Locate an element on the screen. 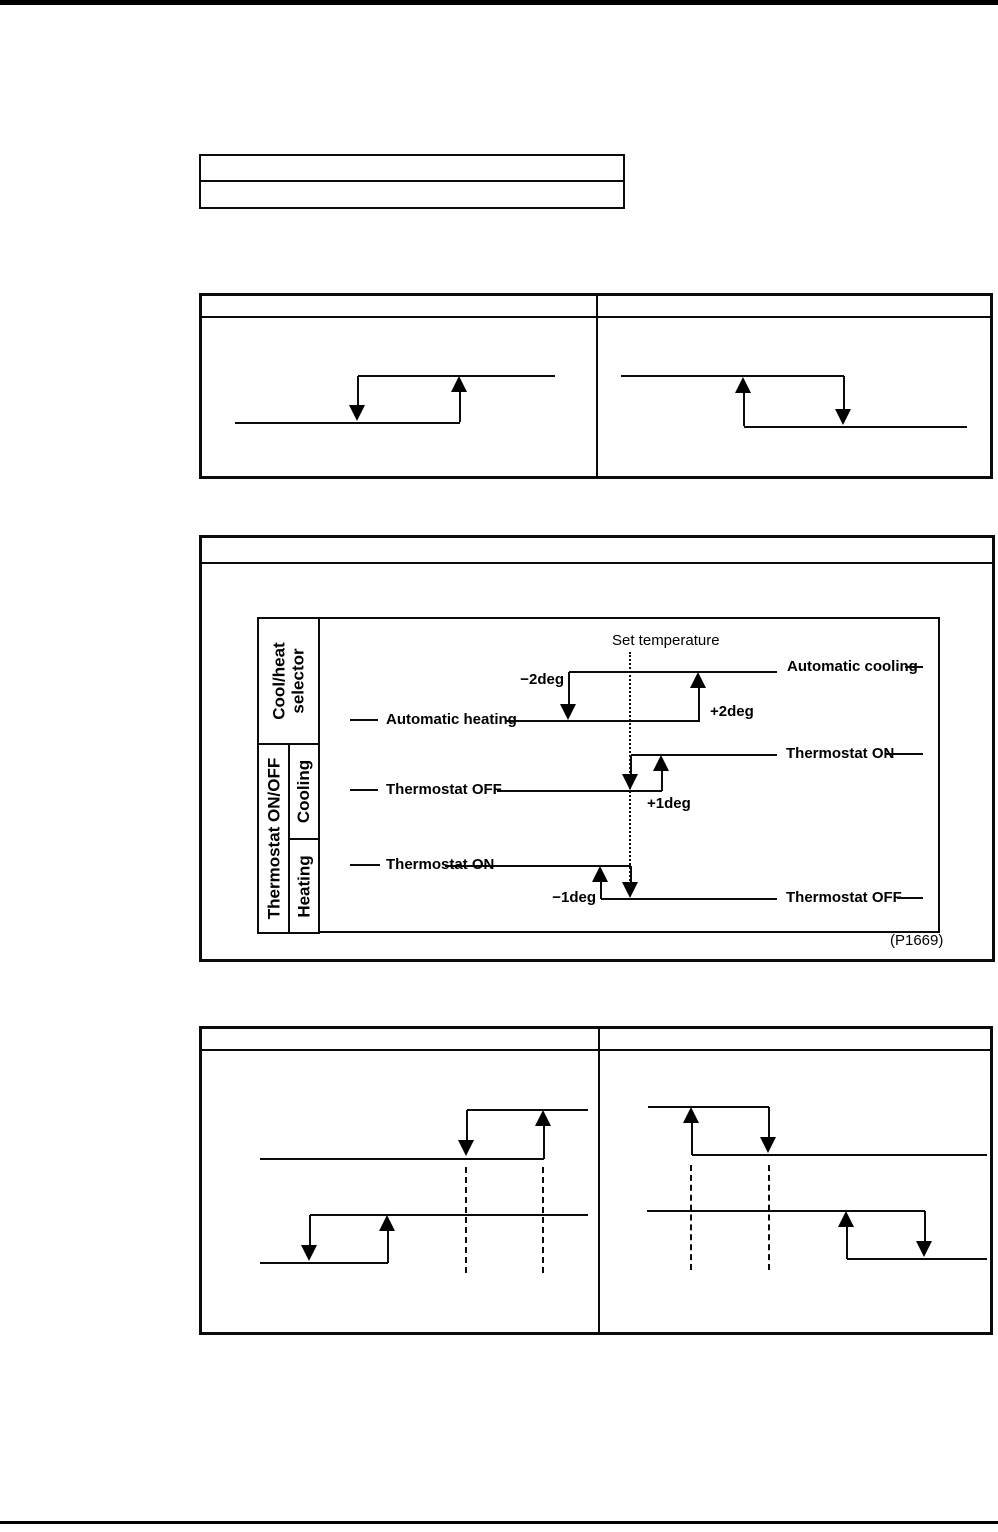 The width and height of the screenshot is (998, 1532). thermostat-on-off-label: Thermostat ON/OFF is located at coordinates (274, 838).